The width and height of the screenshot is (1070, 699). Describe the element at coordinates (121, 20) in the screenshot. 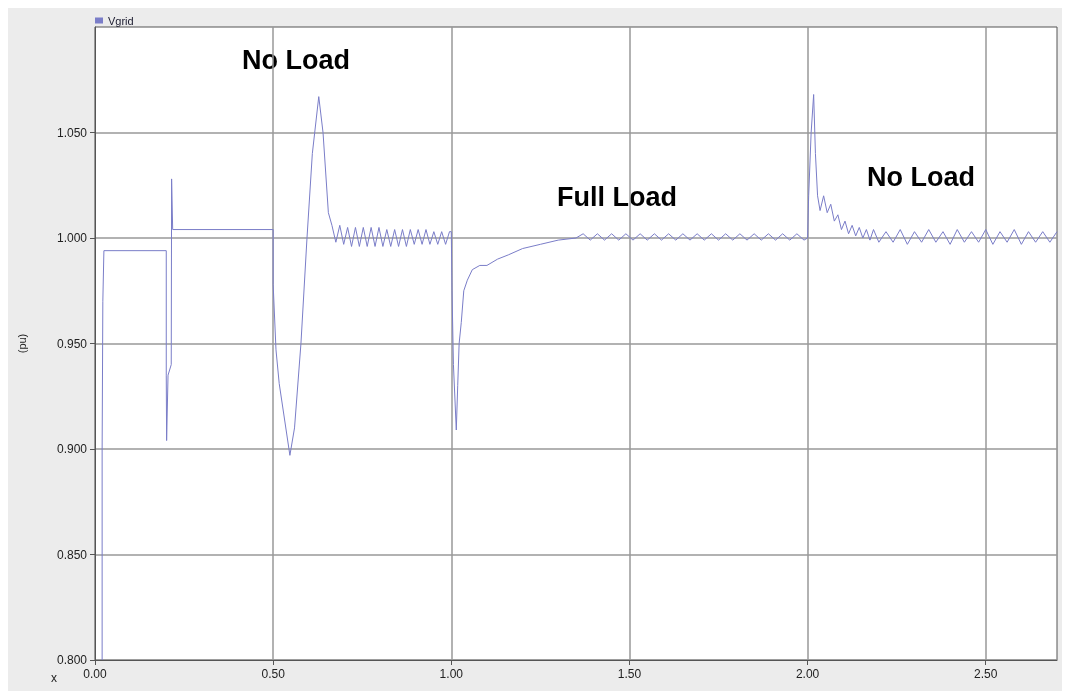

I see `legend-label: Vgrid` at that location.